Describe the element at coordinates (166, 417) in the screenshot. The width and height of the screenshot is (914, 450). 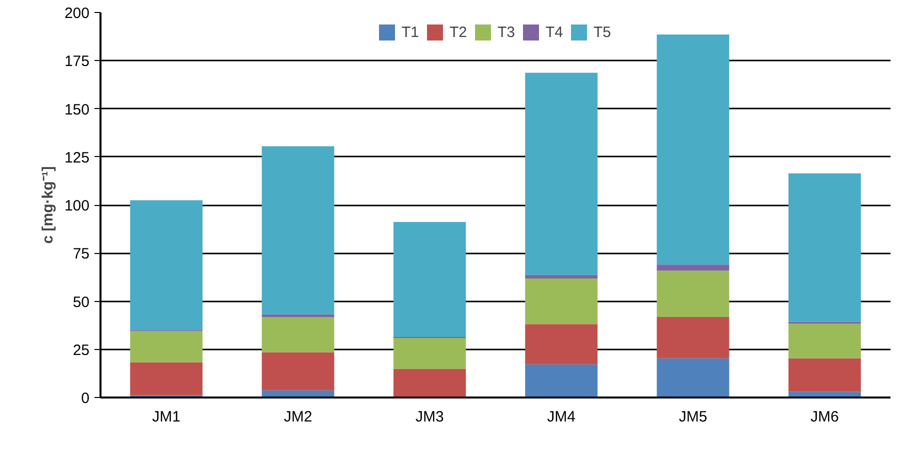
I see `x-tick-label: JM1` at that location.